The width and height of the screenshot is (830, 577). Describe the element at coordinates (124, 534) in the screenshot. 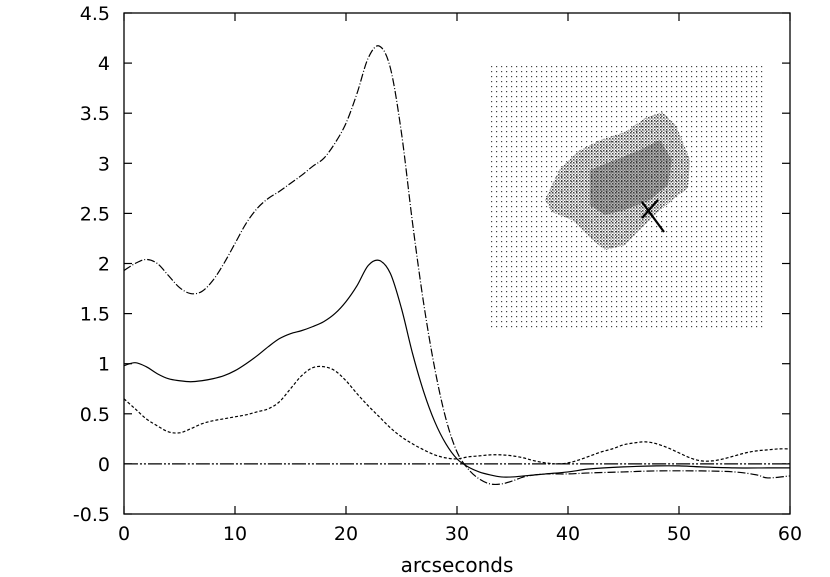

I see `x-tick-label-0: 0` at that location.